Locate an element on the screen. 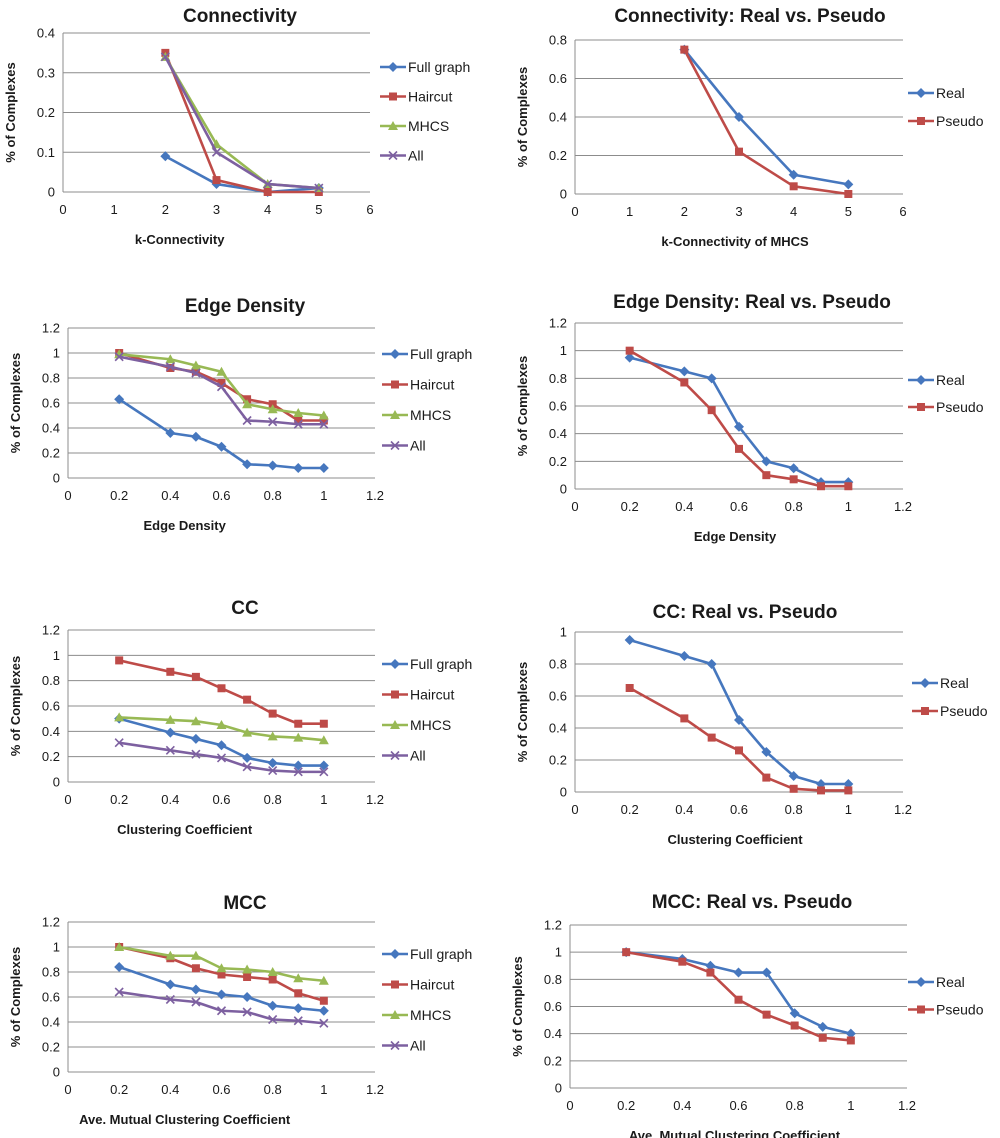  legend-label: Haircut is located at coordinates (432, 695).